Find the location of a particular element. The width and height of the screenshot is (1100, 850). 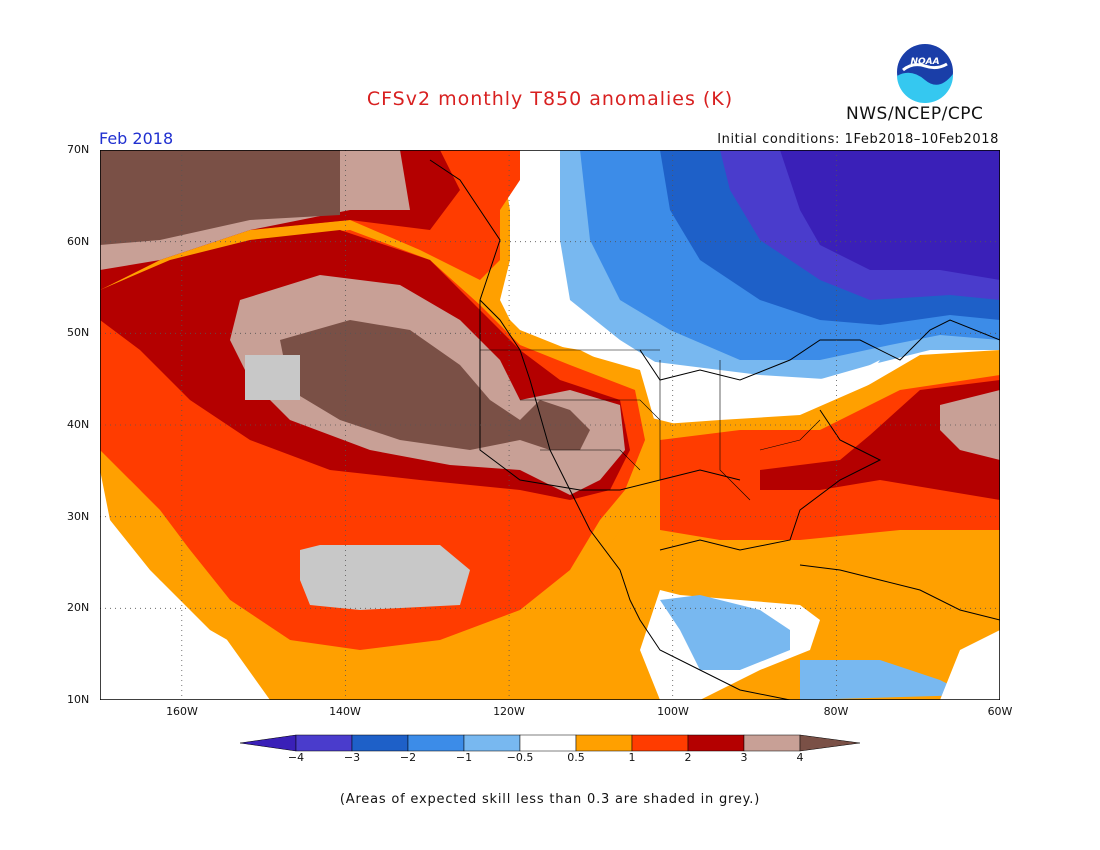

colorbar is located at coordinates (550, 743).